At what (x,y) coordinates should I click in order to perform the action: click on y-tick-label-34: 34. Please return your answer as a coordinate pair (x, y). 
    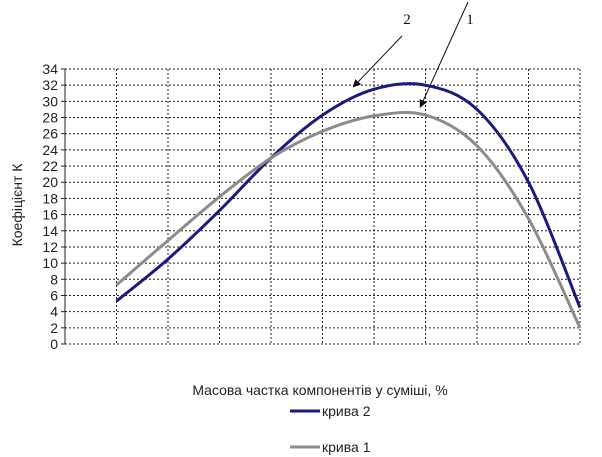
    Looking at the image, I should click on (50, 69).